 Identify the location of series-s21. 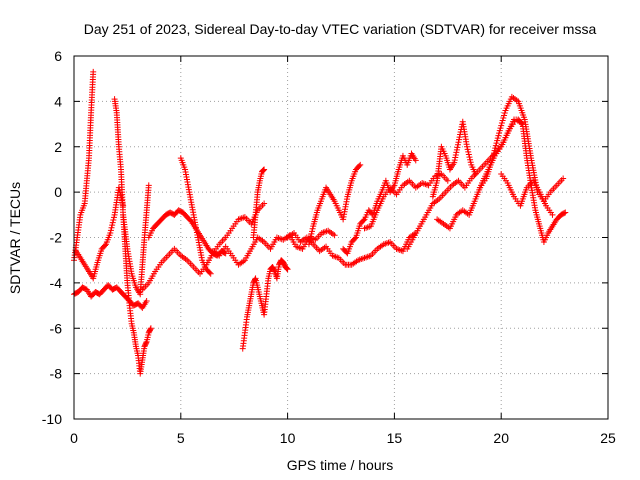
(527, 194).